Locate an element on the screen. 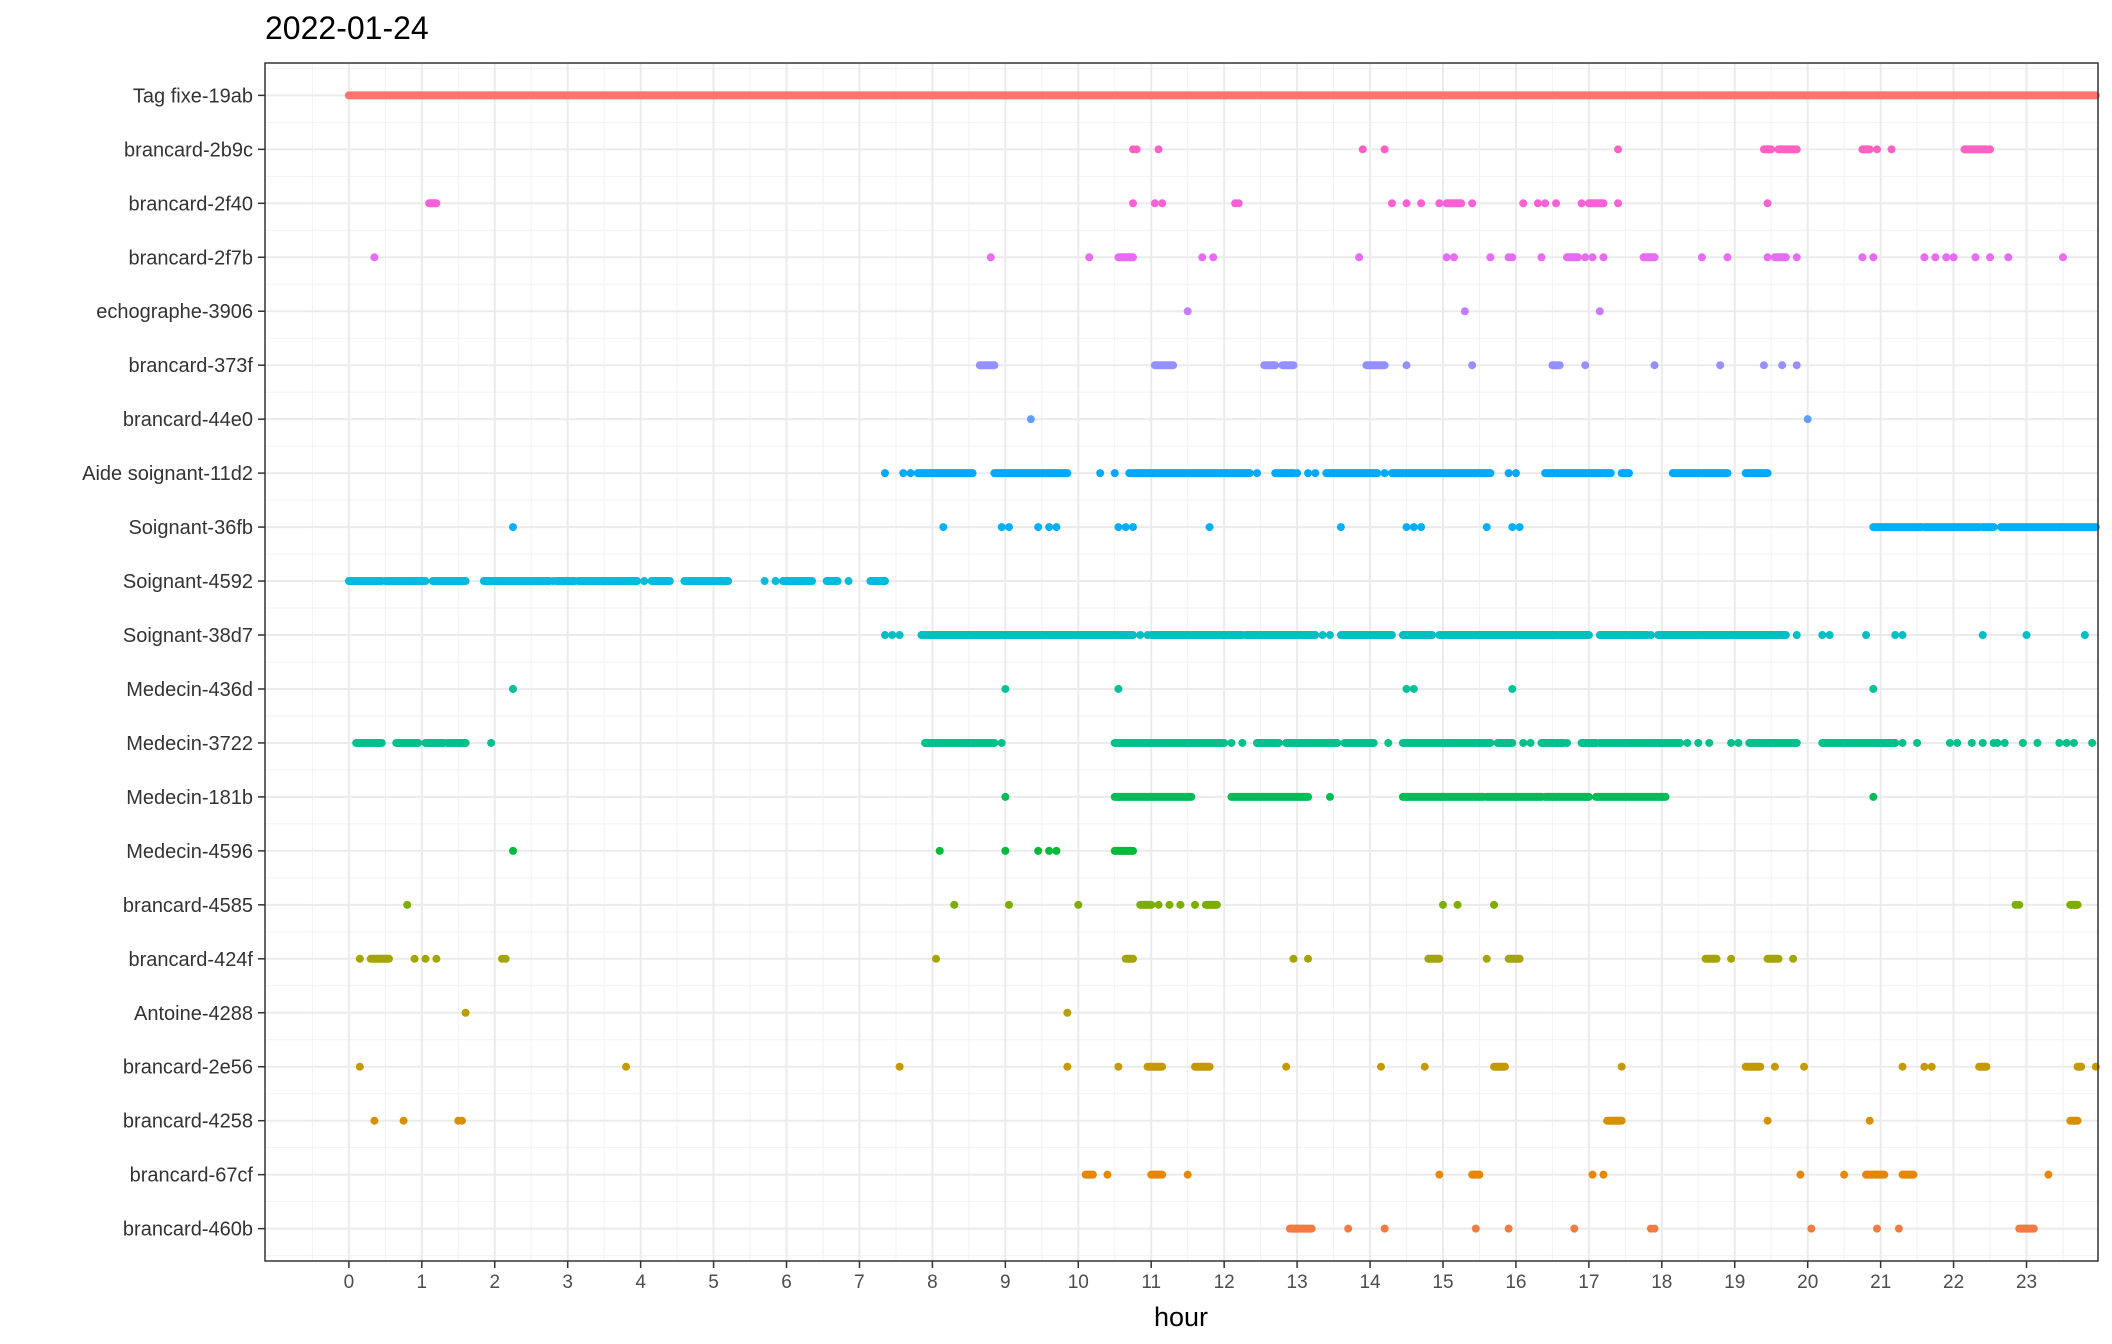  x-tick-label: 8 is located at coordinates (932, 1282).